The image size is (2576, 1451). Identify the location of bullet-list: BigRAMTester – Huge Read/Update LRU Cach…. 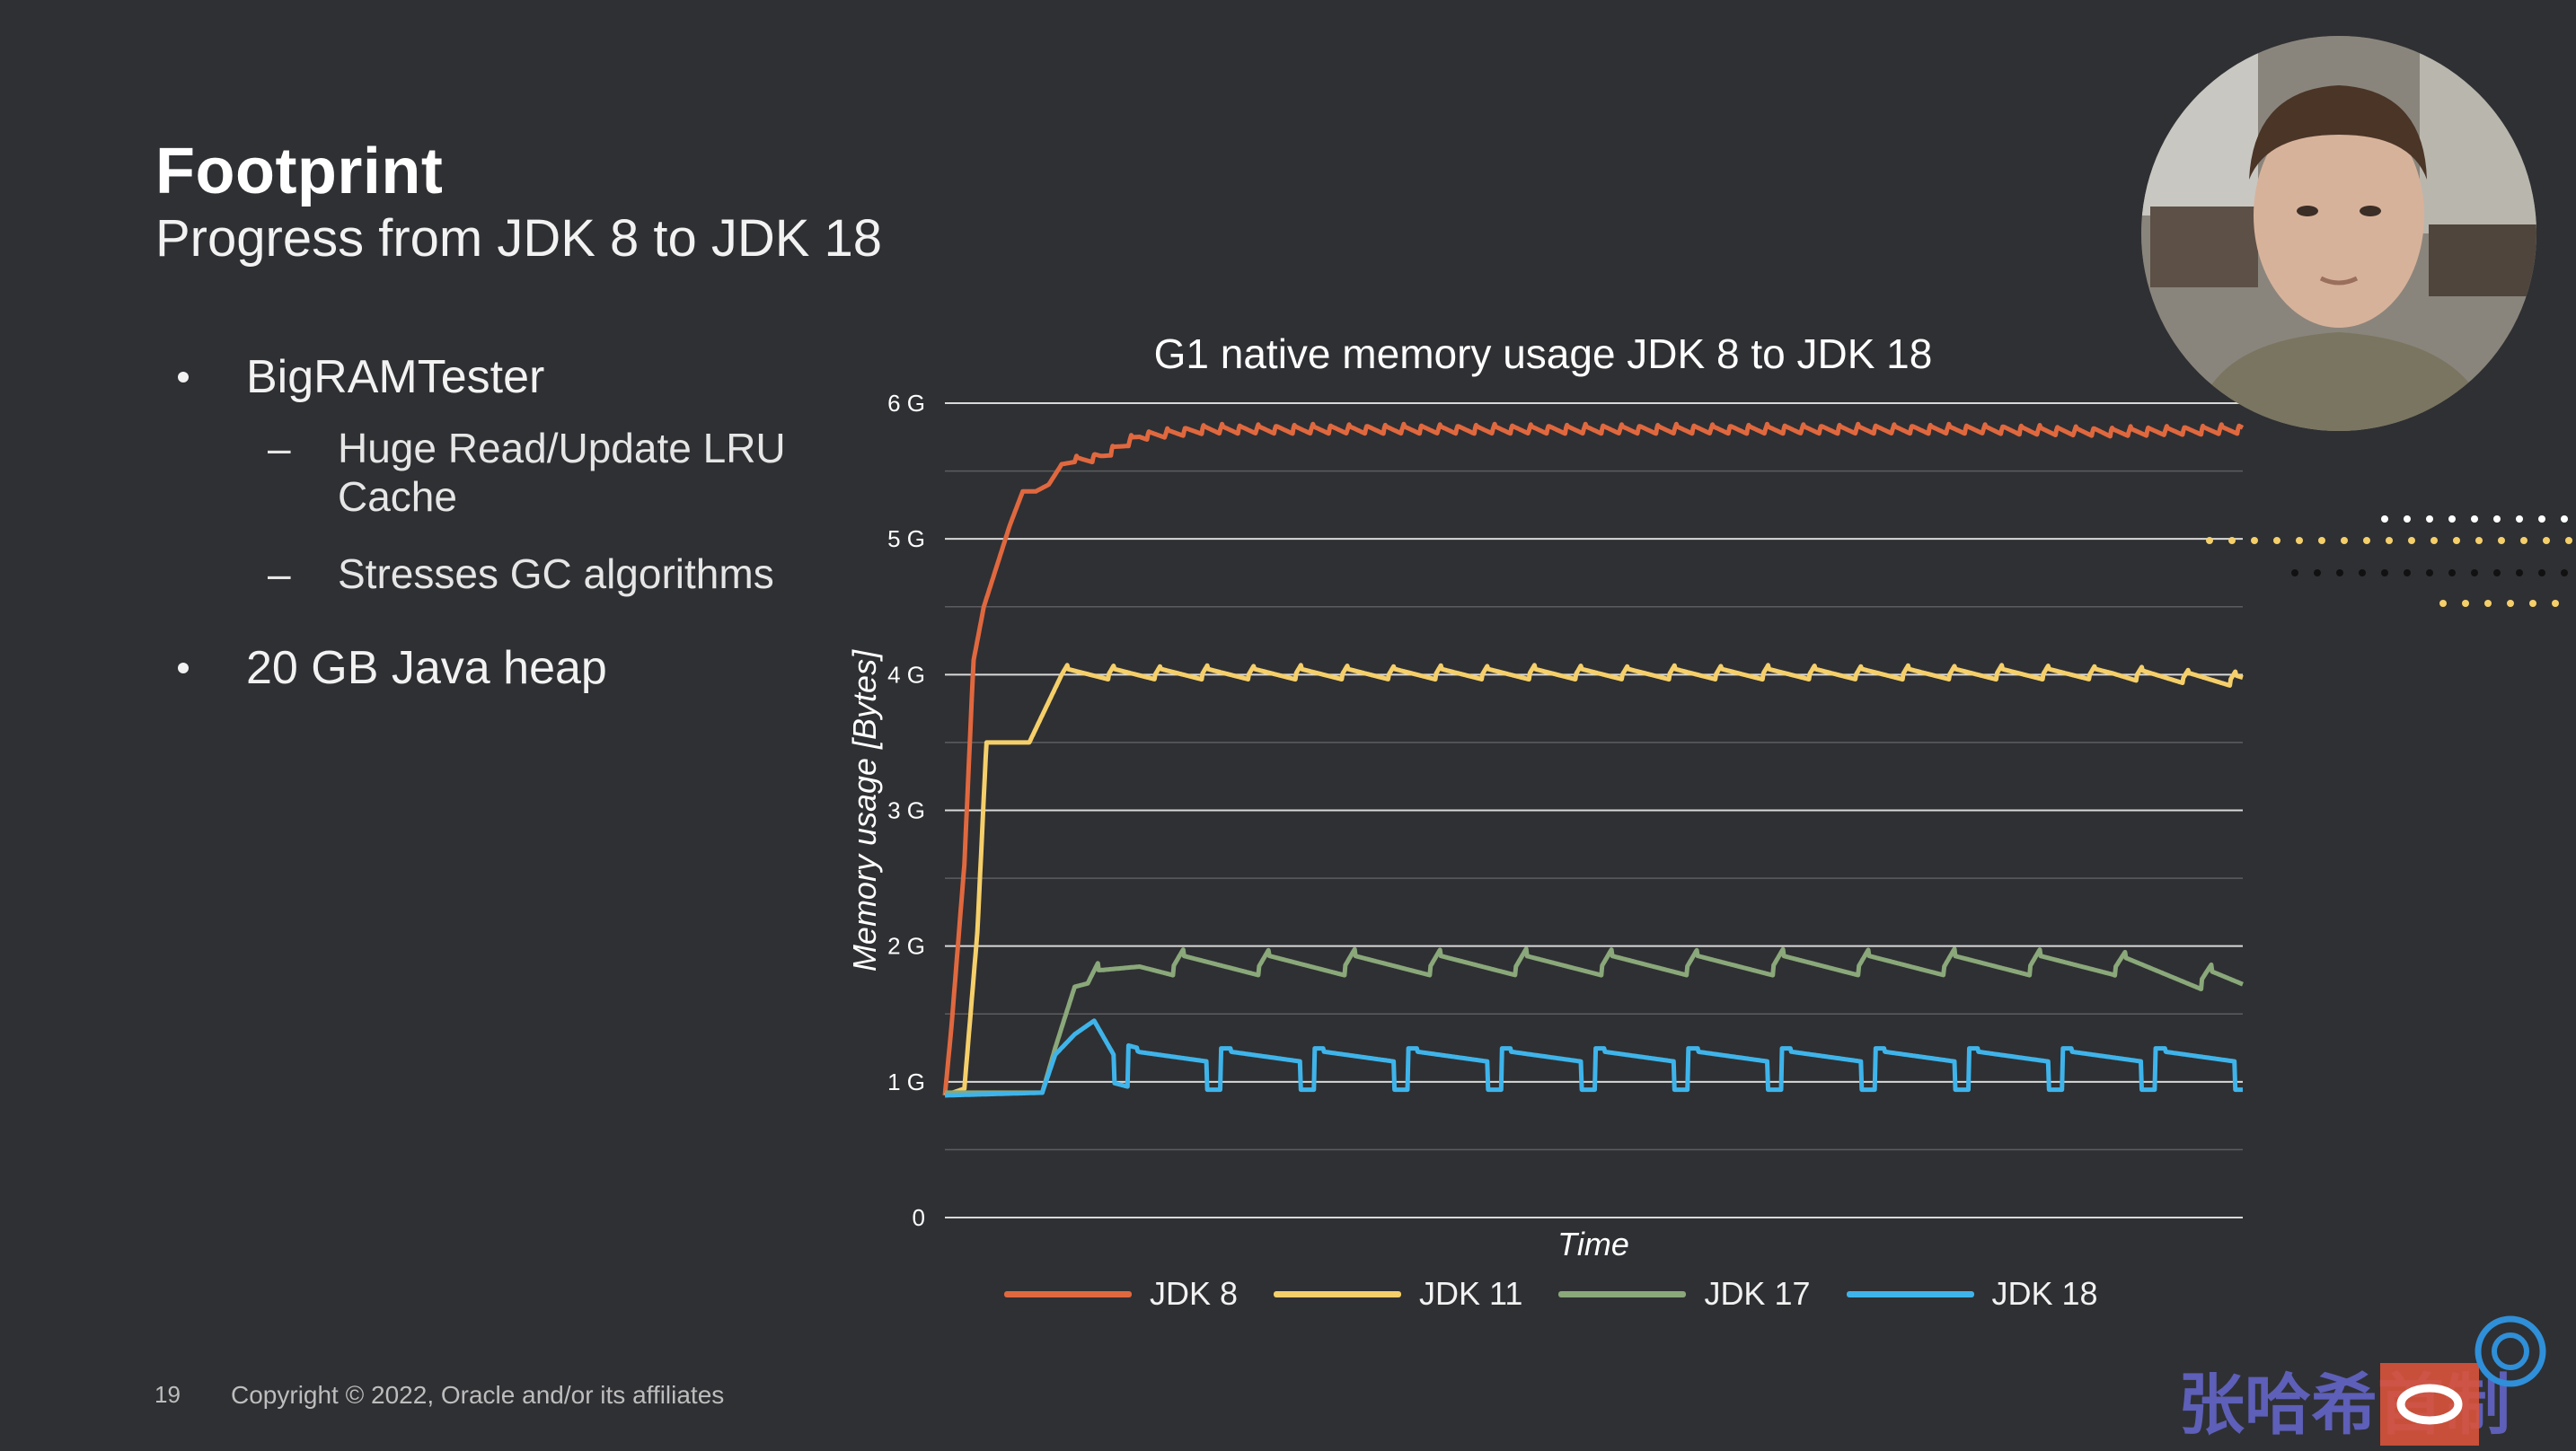
(509, 522).